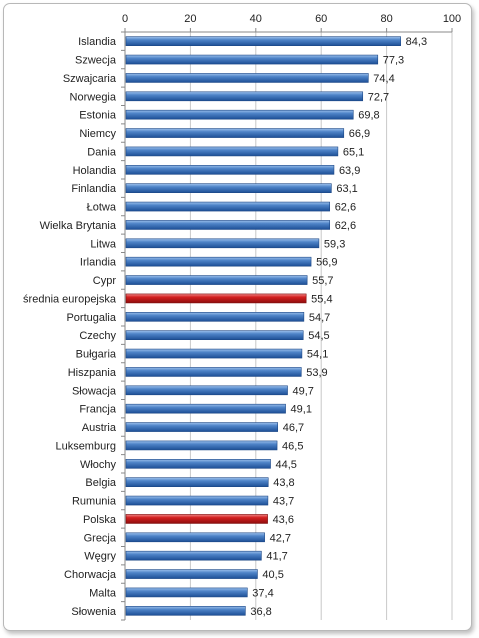 This screenshot has height=638, width=479. I want to click on category-label: średnia europejska, so click(70, 299).